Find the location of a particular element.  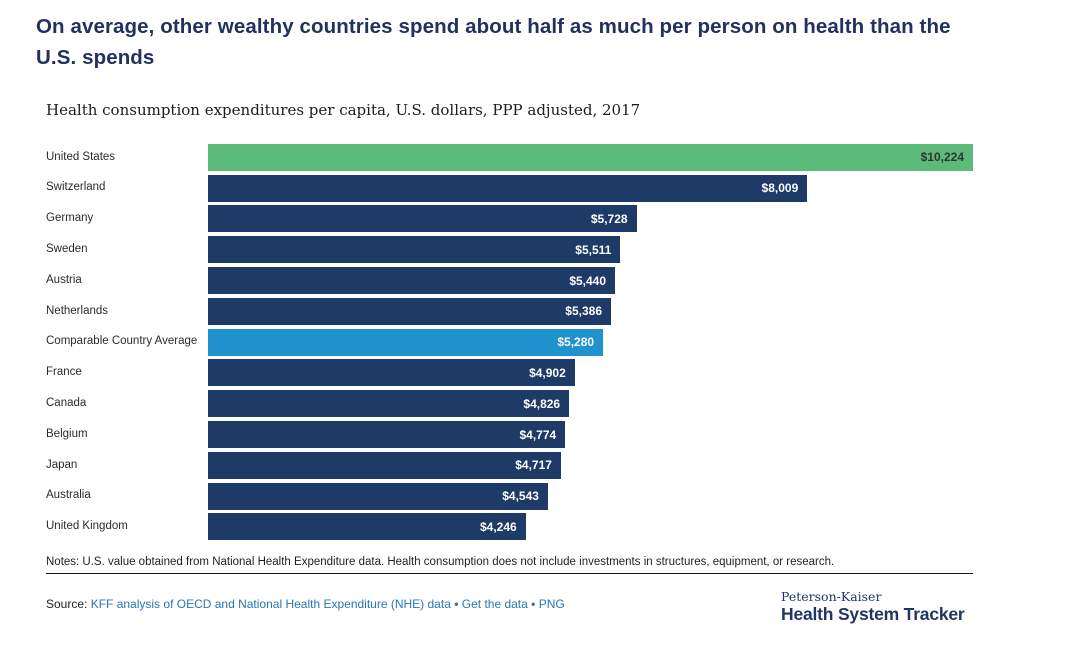

bar-row-label: Comparable Country Average is located at coordinates (122, 341).